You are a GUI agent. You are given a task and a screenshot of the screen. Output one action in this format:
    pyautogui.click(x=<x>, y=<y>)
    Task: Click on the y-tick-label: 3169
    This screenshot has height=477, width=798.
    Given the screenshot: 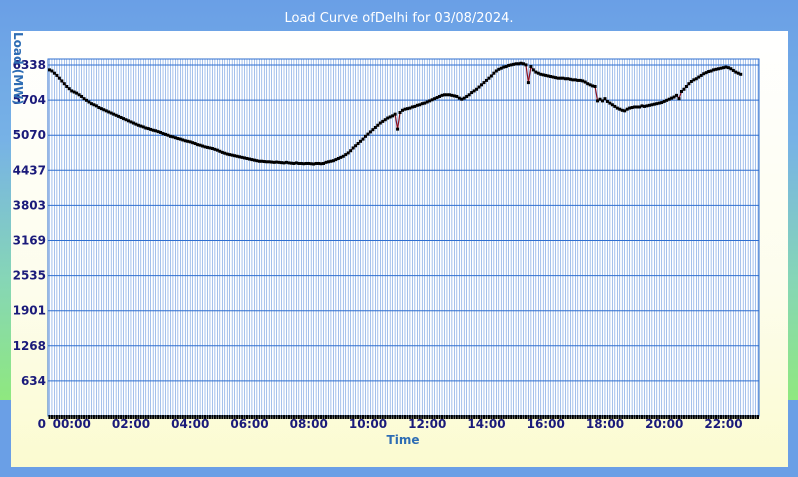 What is the action you would take?
    pyautogui.click(x=29, y=241)
    